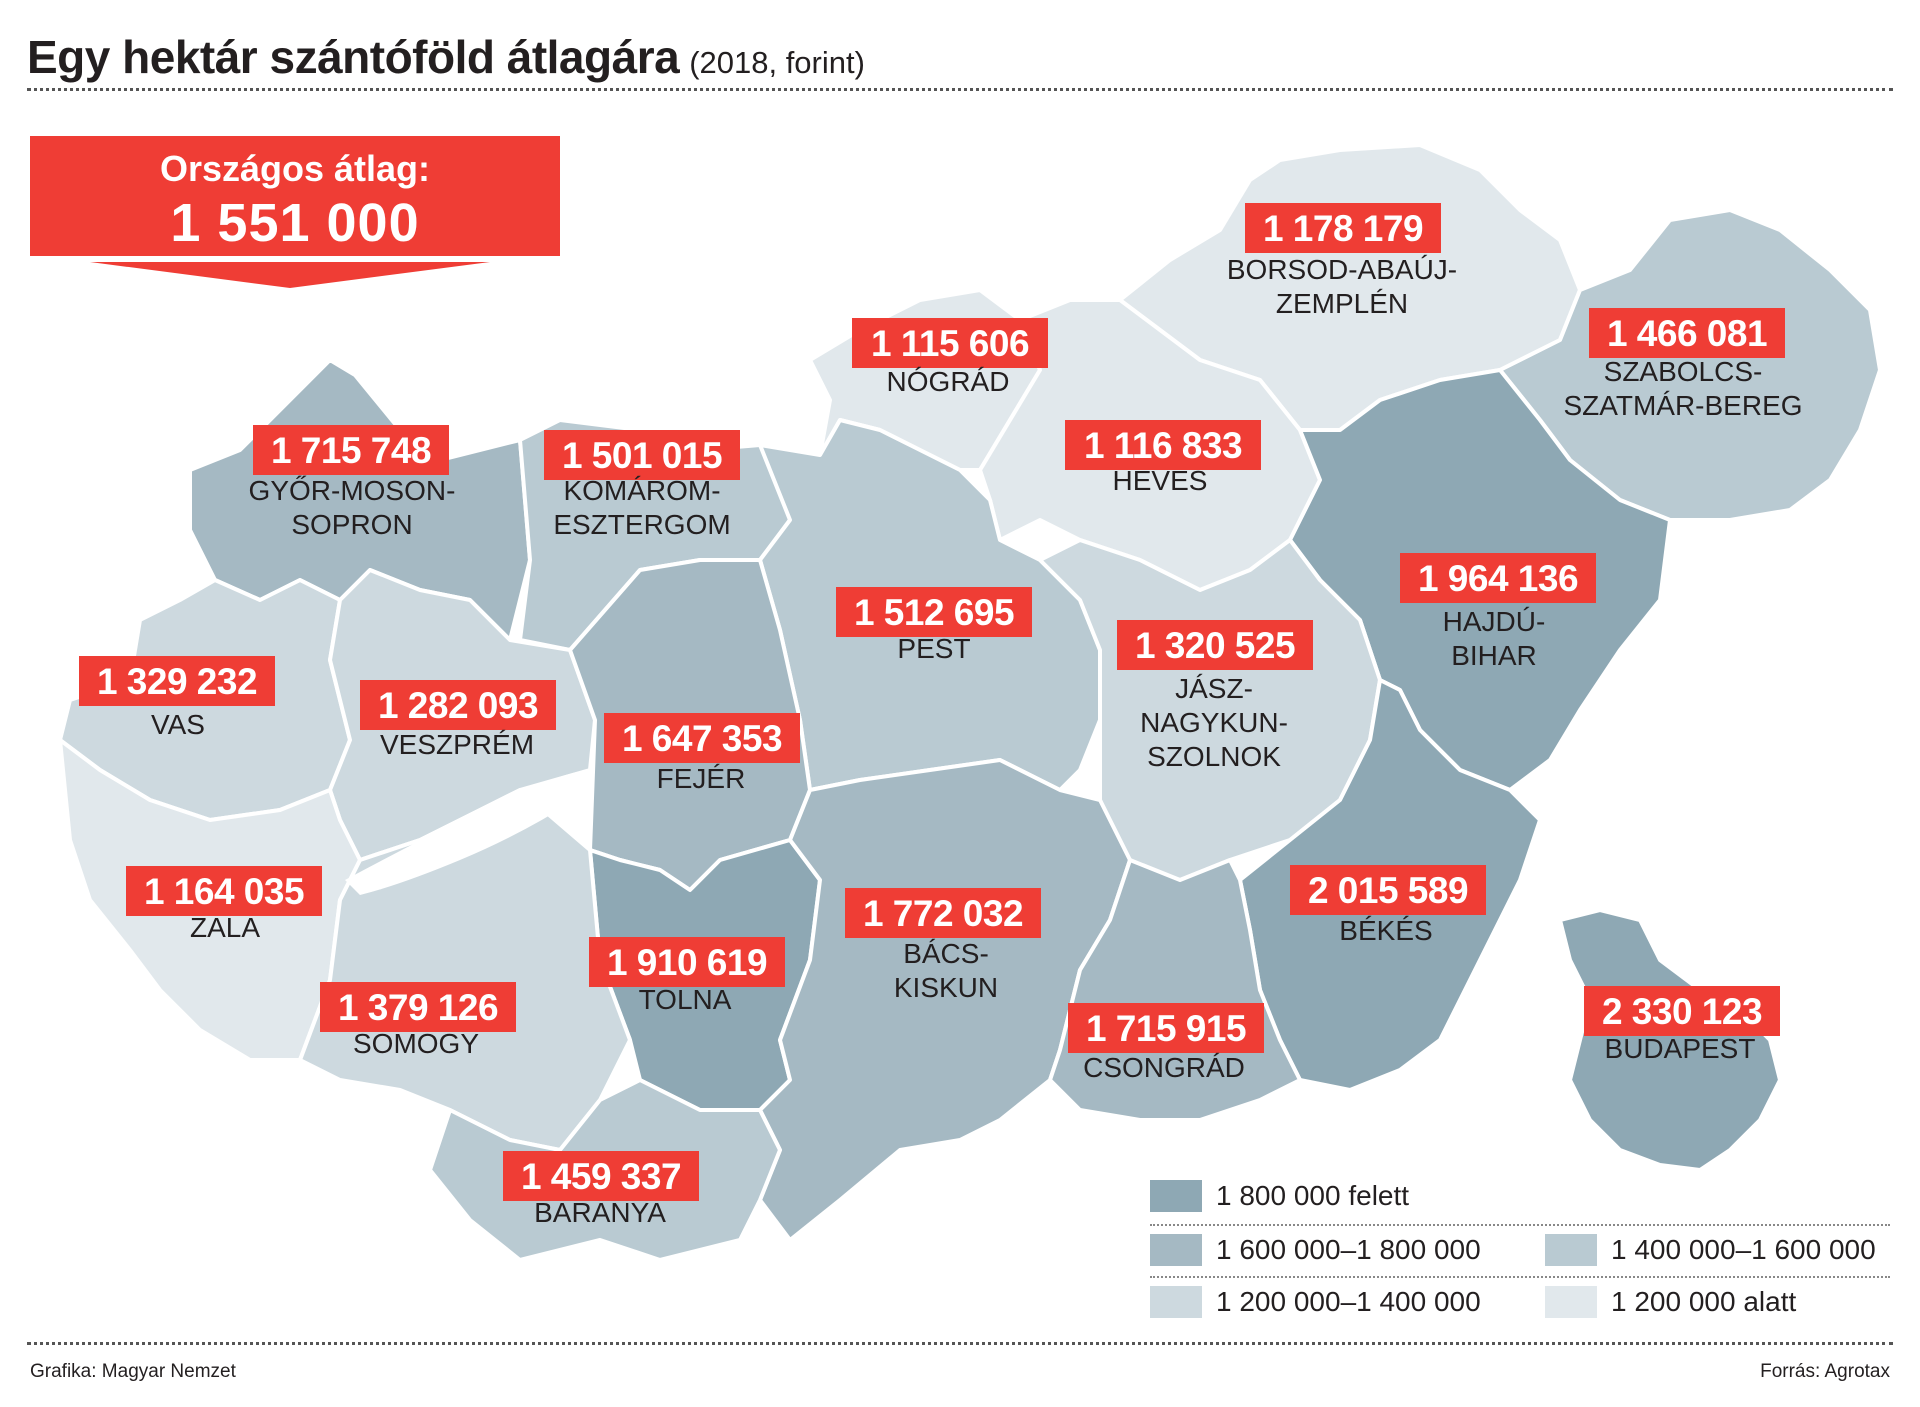  What do you see at coordinates (1743, 1249) in the screenshot?
I see `legend-label: 1 400 000–1 600 000` at bounding box center [1743, 1249].